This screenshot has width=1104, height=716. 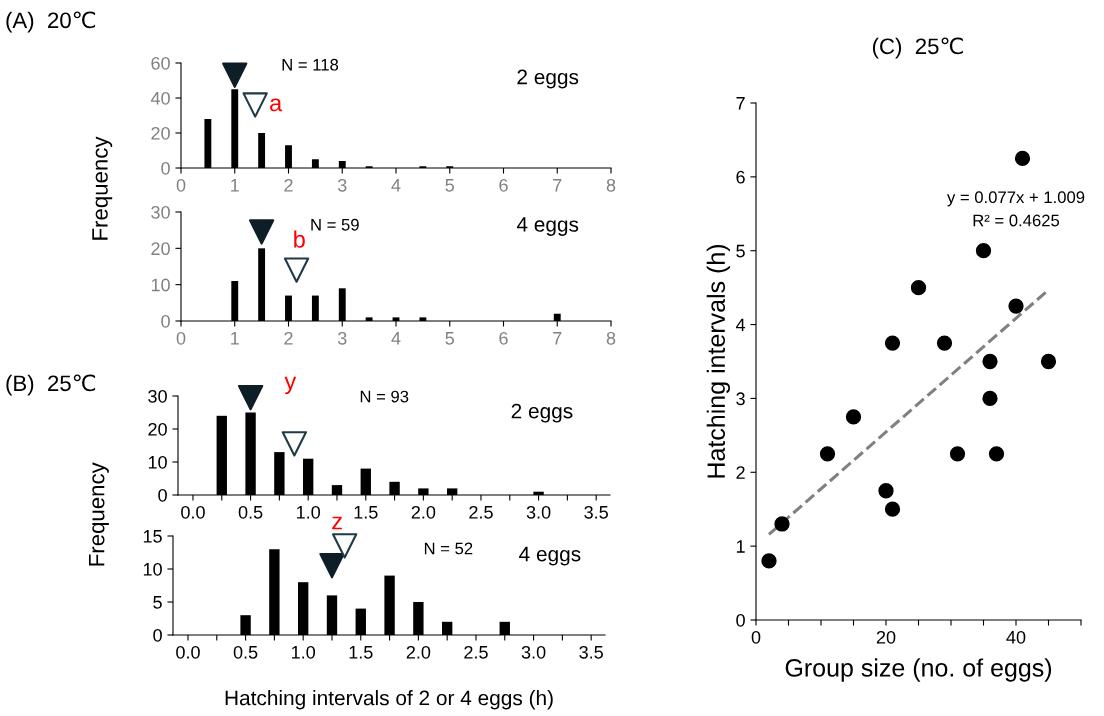 What do you see at coordinates (276, 105) in the screenshot?
I see `annotation: a` at bounding box center [276, 105].